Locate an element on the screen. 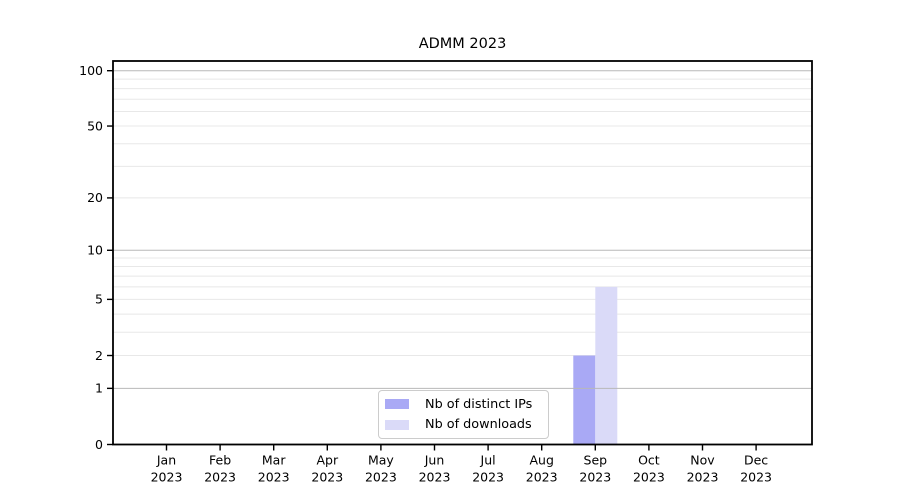 The height and width of the screenshot is (500, 900). svg-text: Jun is located at coordinates (434, 460).